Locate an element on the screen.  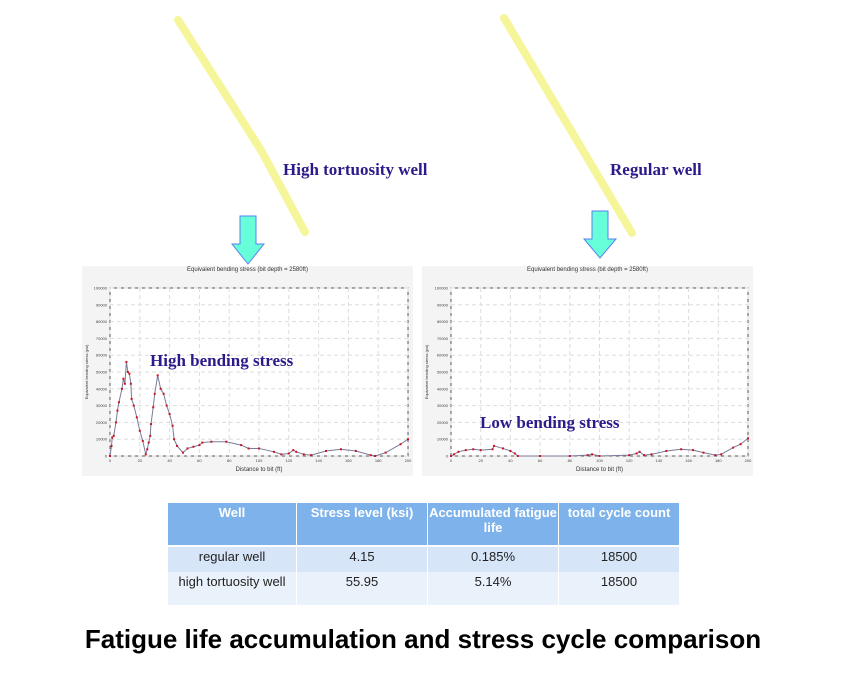
y-tick-label: 90000 is located at coordinates (102, 304).